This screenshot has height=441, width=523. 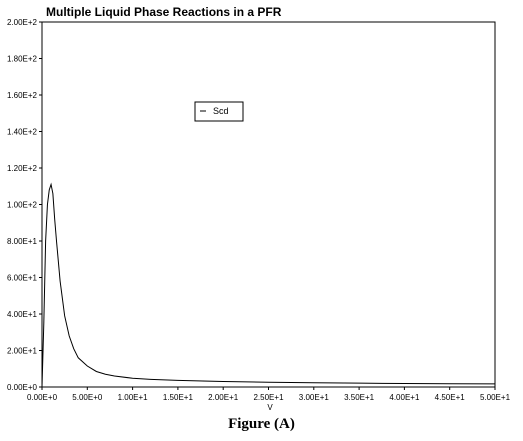 What do you see at coordinates (22, 132) in the screenshot?
I see `y-tick-label: 1.40E+2` at bounding box center [22, 132].